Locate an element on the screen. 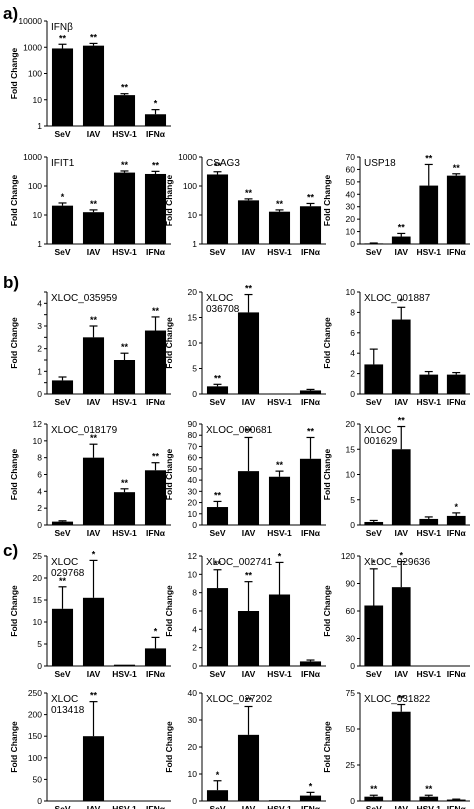 This screenshot has height=809, width=474. y-tick-label: 120 is located at coordinates (348, 556).